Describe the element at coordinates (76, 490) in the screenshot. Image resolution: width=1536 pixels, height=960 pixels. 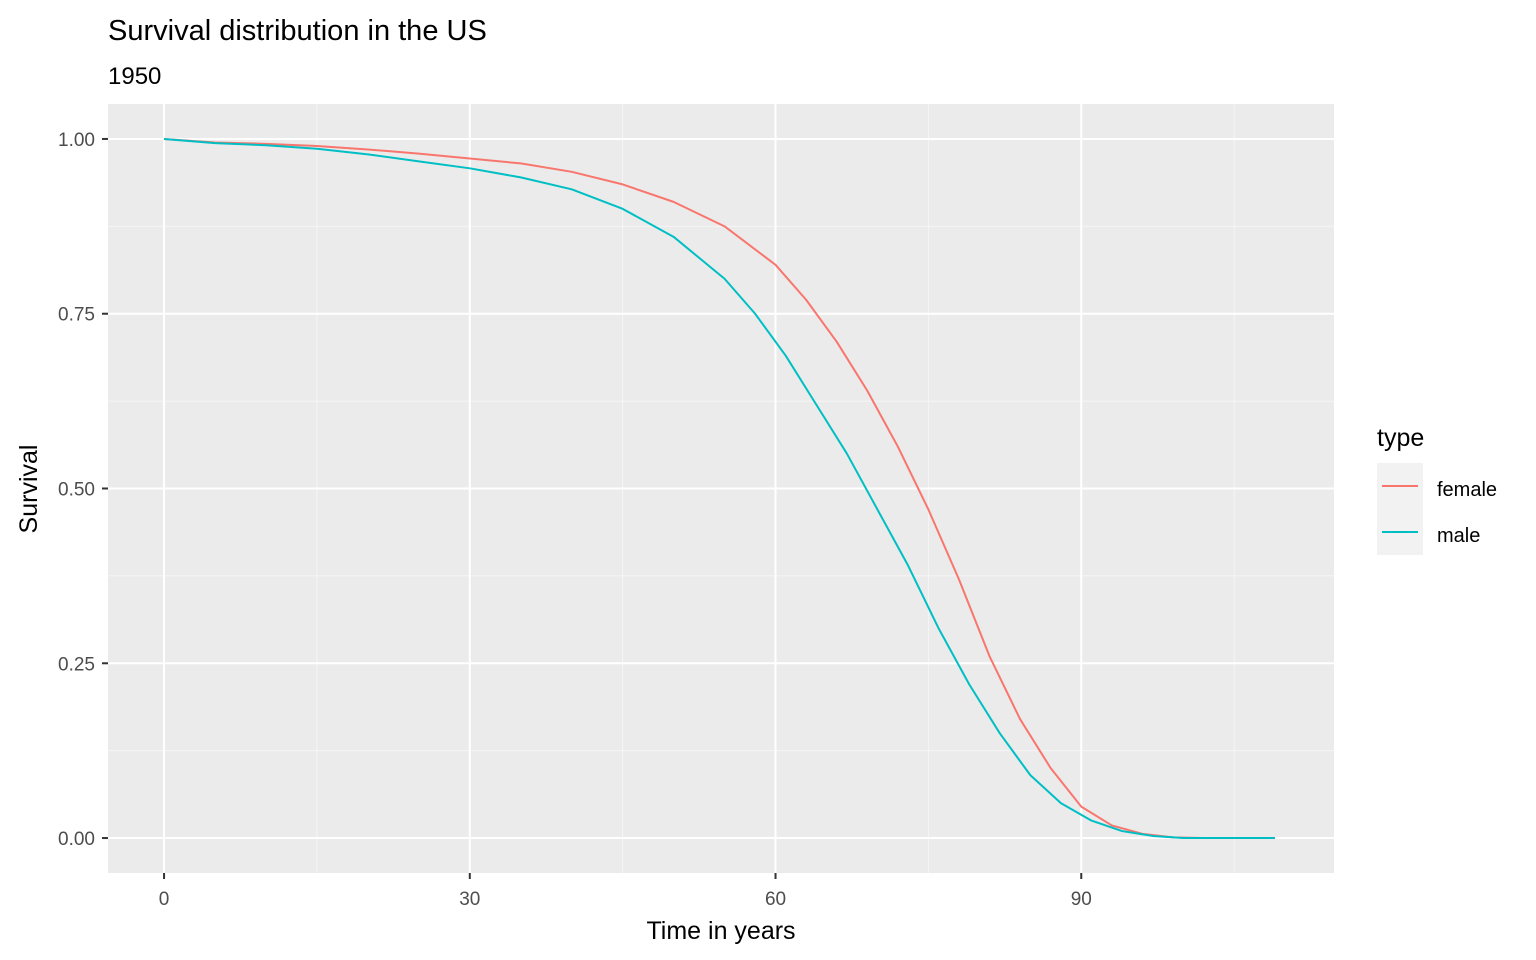
I see `y-tick-label: 0.50` at that location.